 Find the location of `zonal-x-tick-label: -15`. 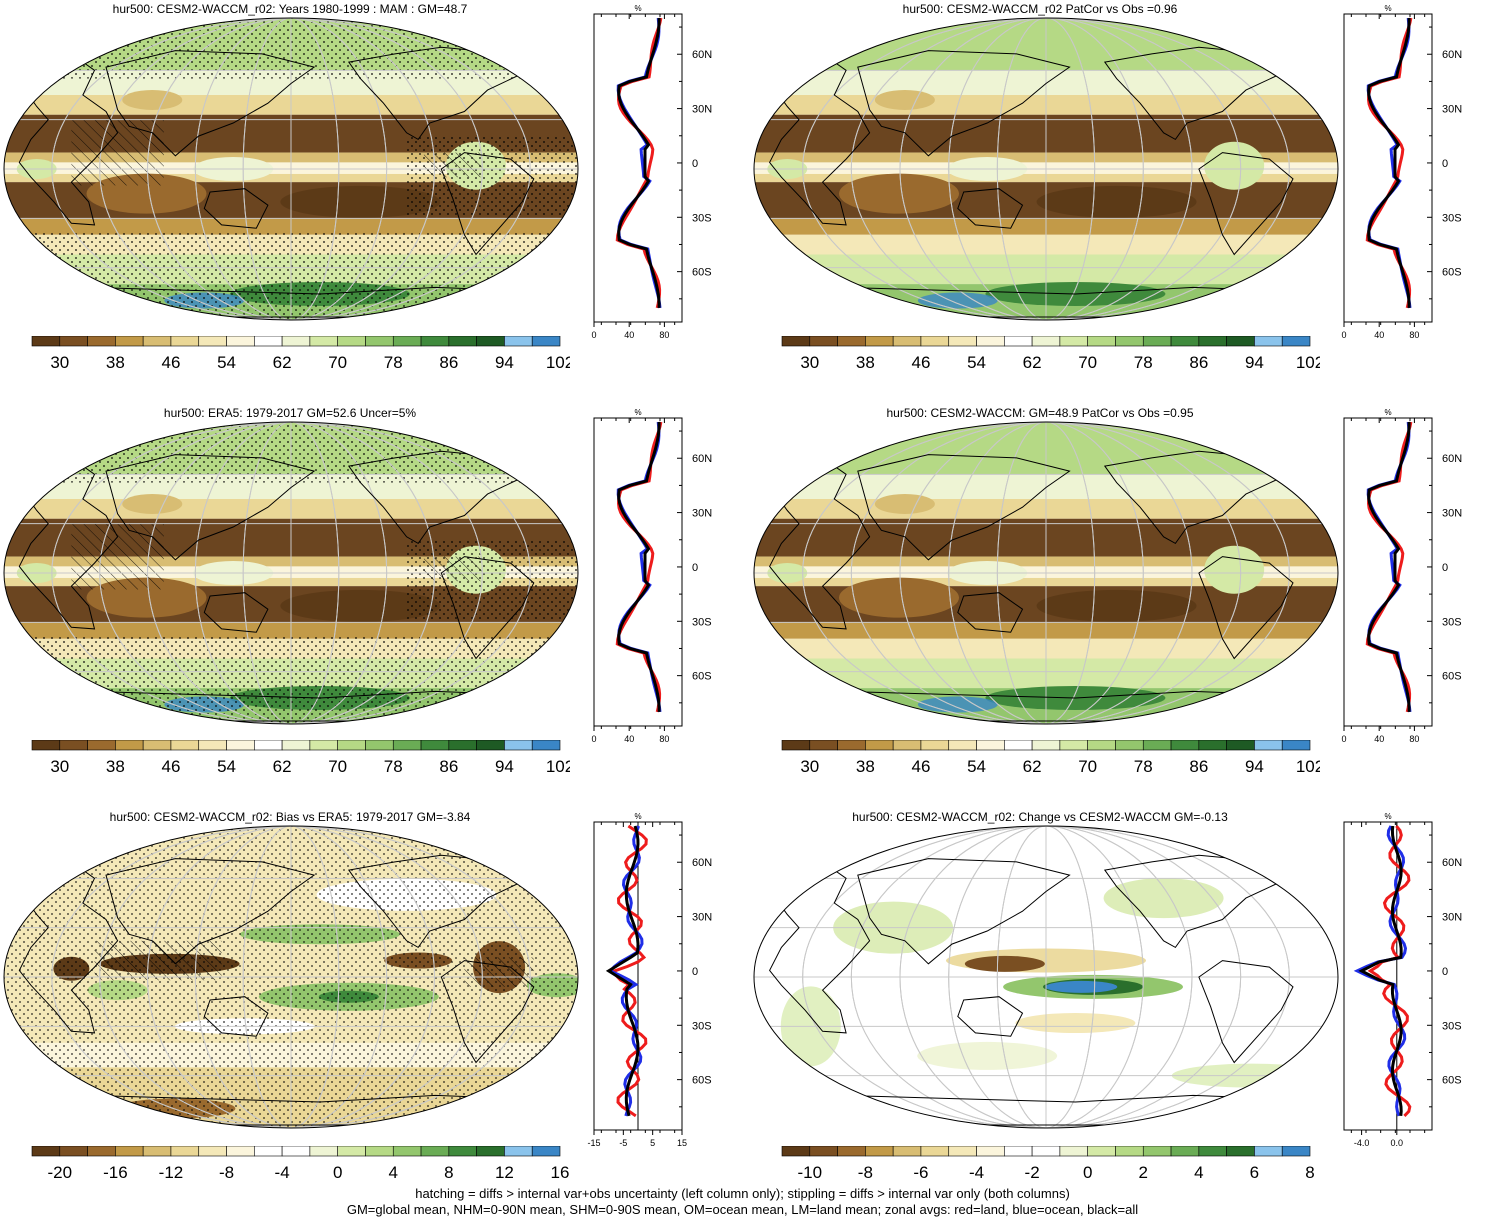

zonal-x-tick-label: -15 is located at coordinates (593, 1143).